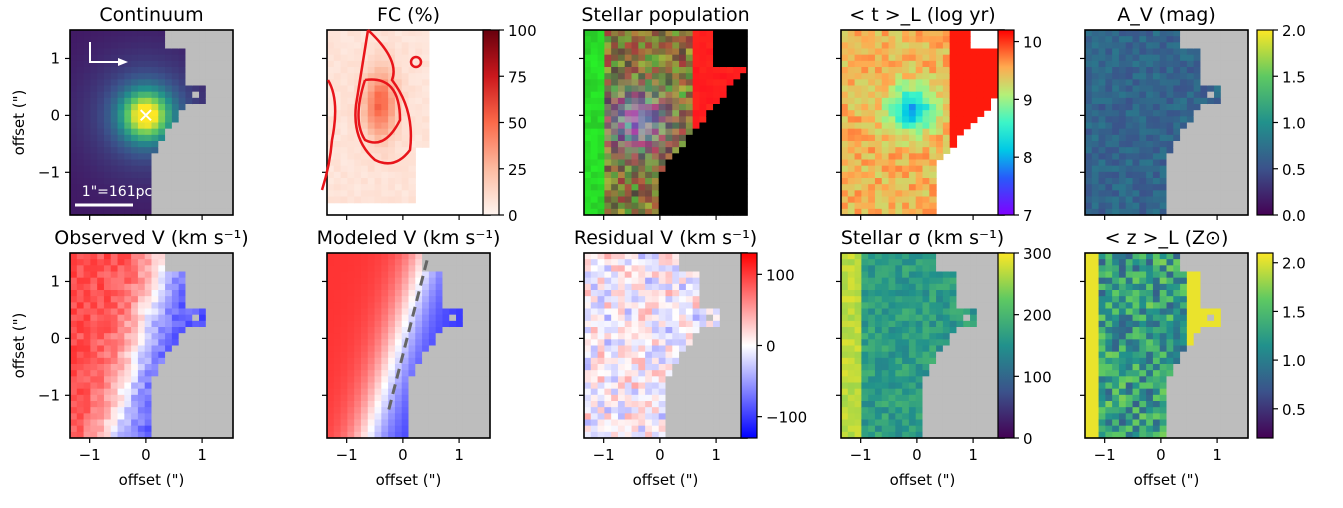 Image resolution: width=1343 pixels, height=508 pixels. I want to click on residual-v-title: Residual V (km s⁻¹), so click(665, 238).